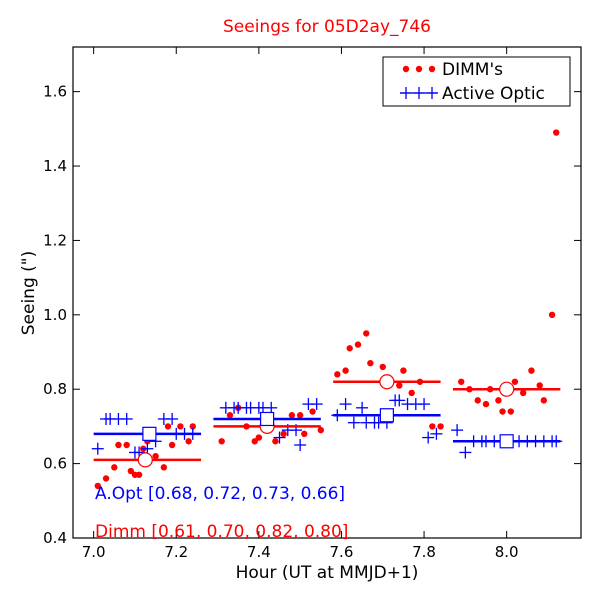 The image size is (600, 600). I want to click on legend-label-active-optic: Active Optic, so click(493, 94).